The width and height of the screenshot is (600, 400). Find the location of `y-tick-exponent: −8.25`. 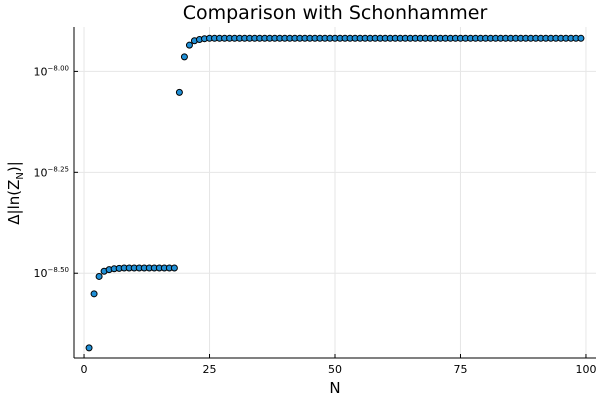

y-tick-exponent: −8.25 is located at coordinates (58, 169).